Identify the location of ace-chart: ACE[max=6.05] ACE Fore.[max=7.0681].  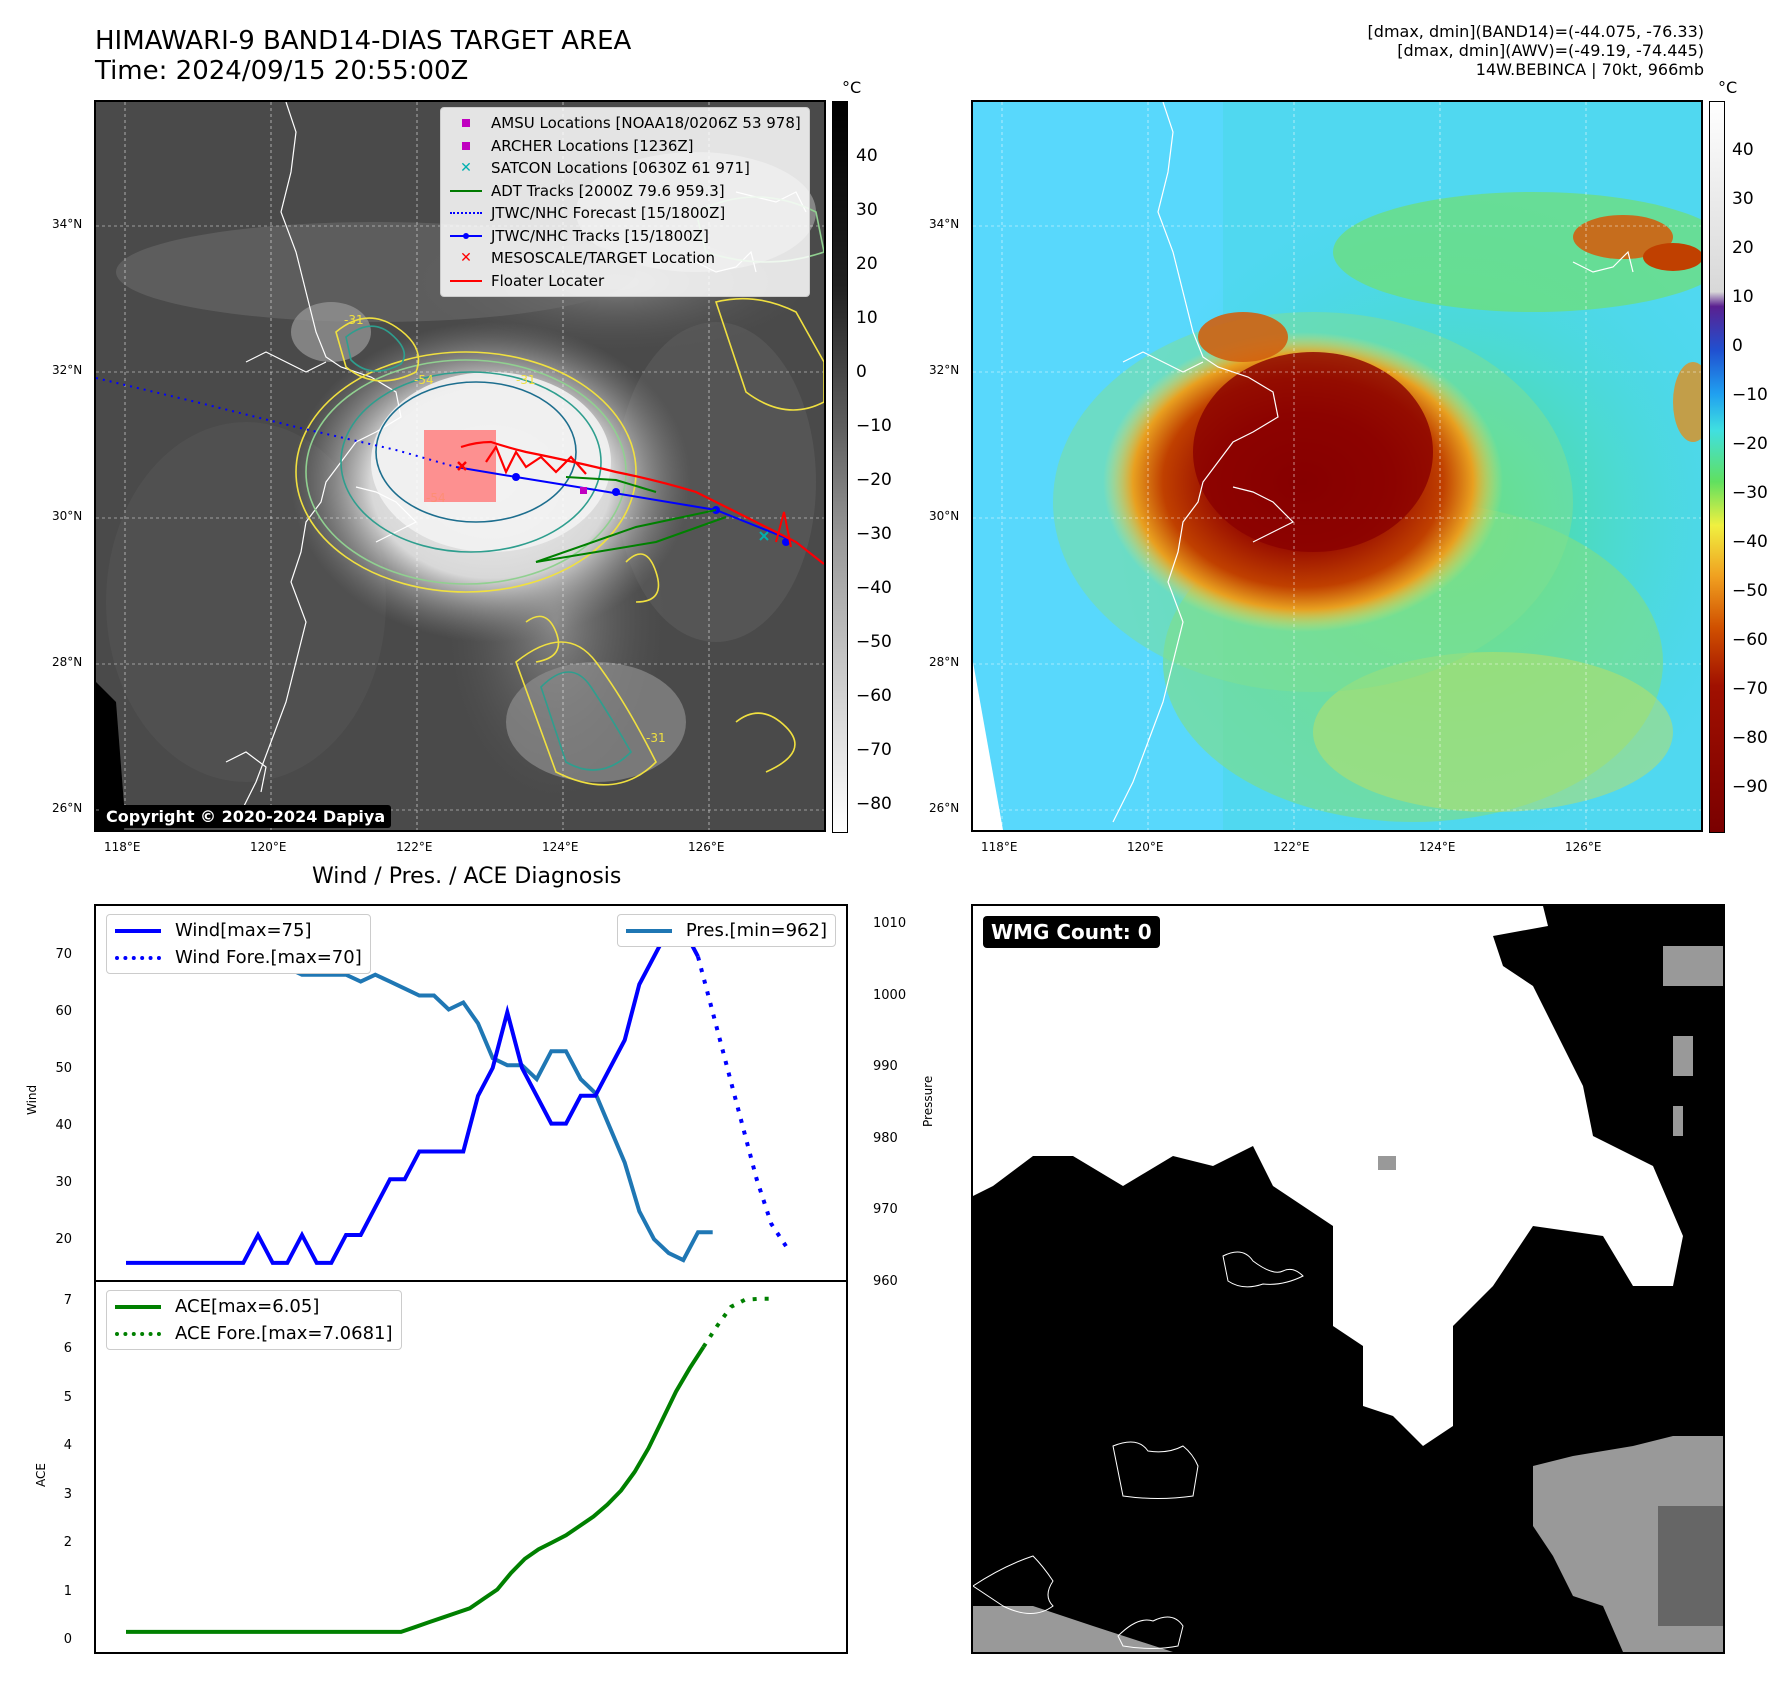
(471, 1467).